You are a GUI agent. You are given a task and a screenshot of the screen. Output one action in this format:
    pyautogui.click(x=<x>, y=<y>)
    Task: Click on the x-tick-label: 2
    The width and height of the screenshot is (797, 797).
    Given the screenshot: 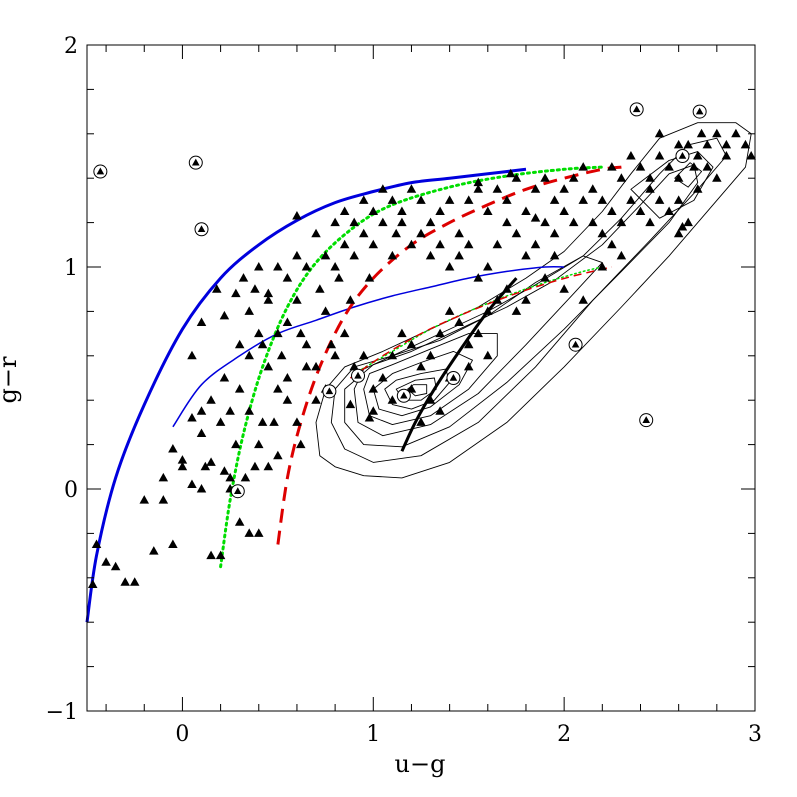 What is the action you would take?
    pyautogui.click(x=564, y=734)
    